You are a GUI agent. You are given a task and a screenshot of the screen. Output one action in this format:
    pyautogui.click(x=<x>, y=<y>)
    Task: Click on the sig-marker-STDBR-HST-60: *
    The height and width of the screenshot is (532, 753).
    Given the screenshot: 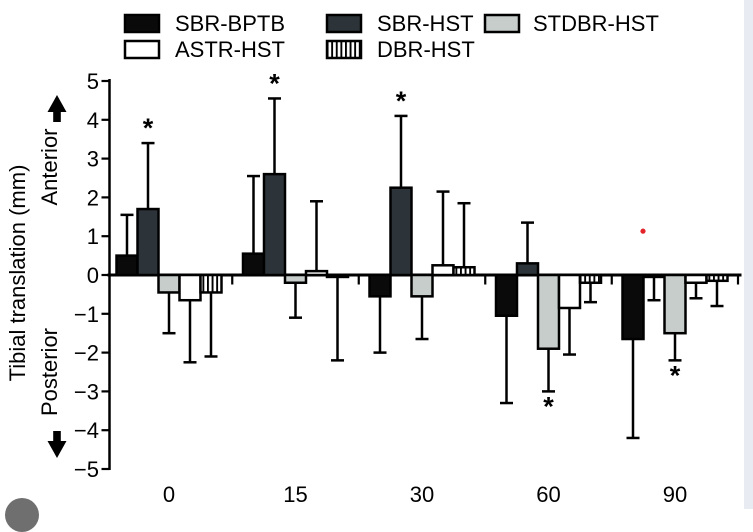 What is the action you would take?
    pyautogui.click(x=548, y=406)
    